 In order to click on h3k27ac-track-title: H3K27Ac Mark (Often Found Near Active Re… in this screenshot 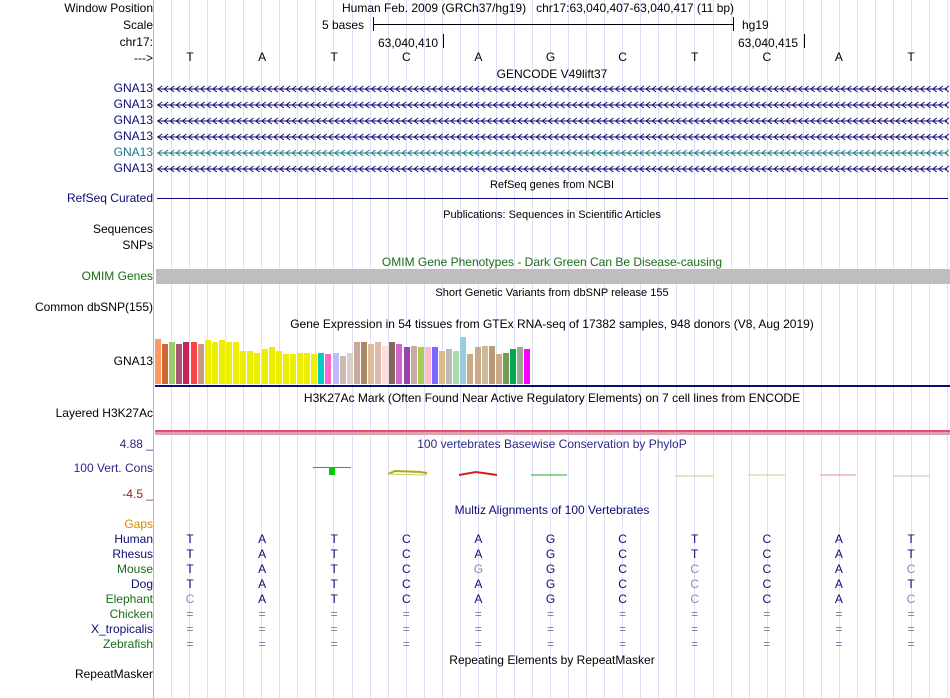, I will do `click(552, 398)`.